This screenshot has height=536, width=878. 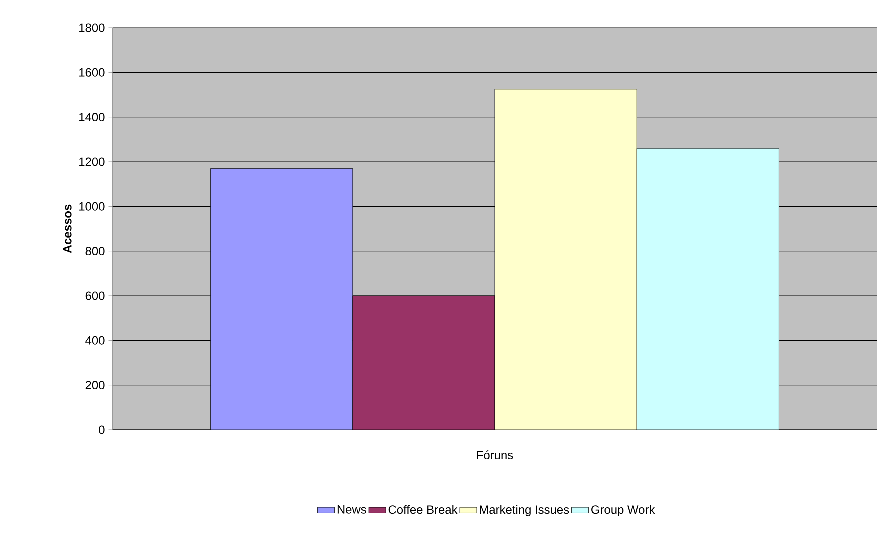 I want to click on y-axis-title: Acessos, so click(x=67, y=229).